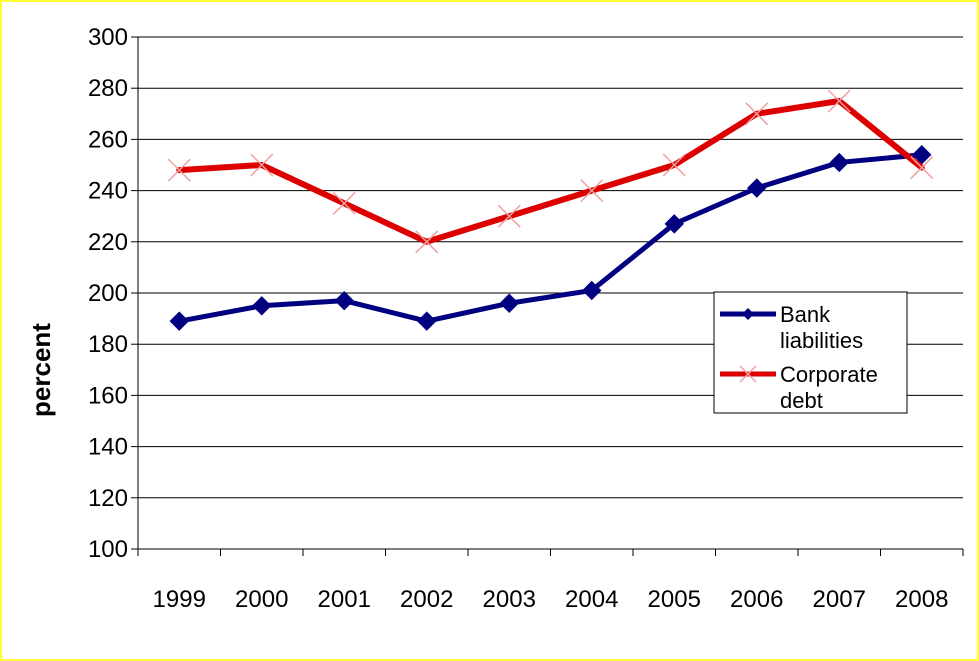  Describe the element at coordinates (591, 599) in the screenshot. I see `x-tick-label: 2004` at that location.